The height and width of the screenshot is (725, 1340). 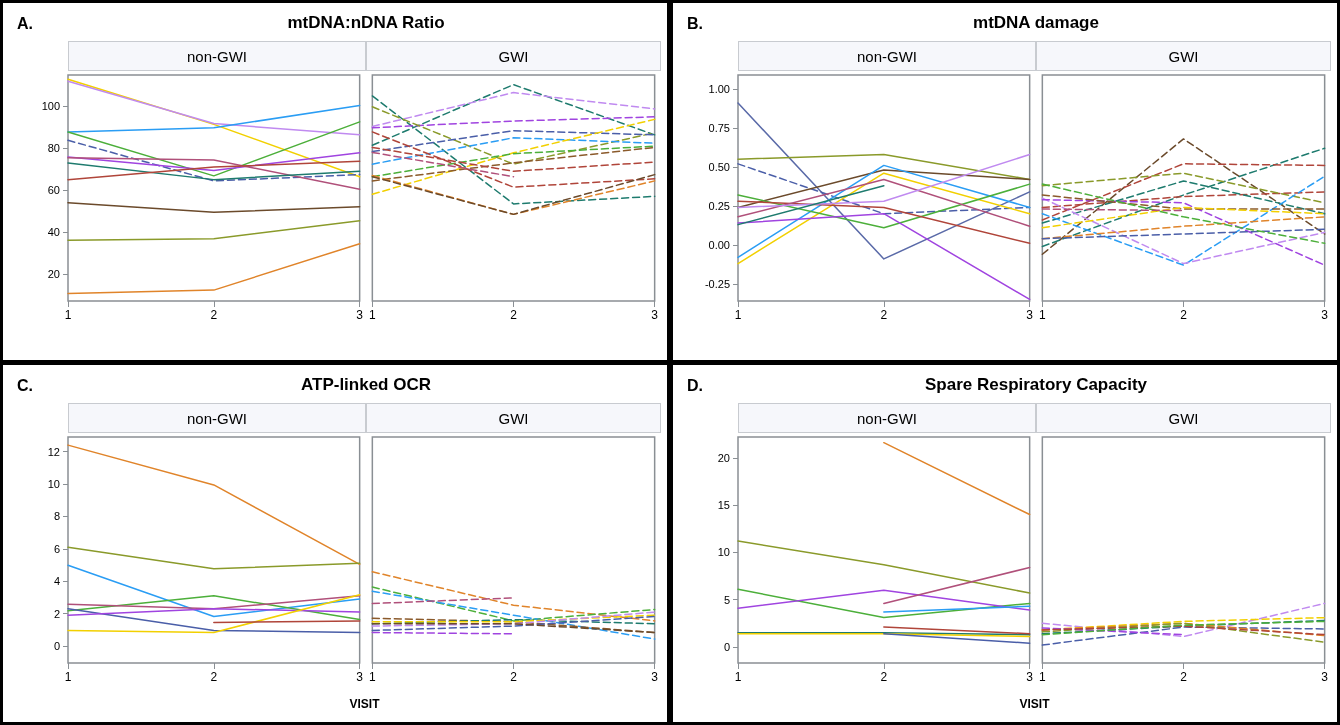 What do you see at coordinates (56, 581) in the screenshot?
I see `y-tick-label: 4` at bounding box center [56, 581].